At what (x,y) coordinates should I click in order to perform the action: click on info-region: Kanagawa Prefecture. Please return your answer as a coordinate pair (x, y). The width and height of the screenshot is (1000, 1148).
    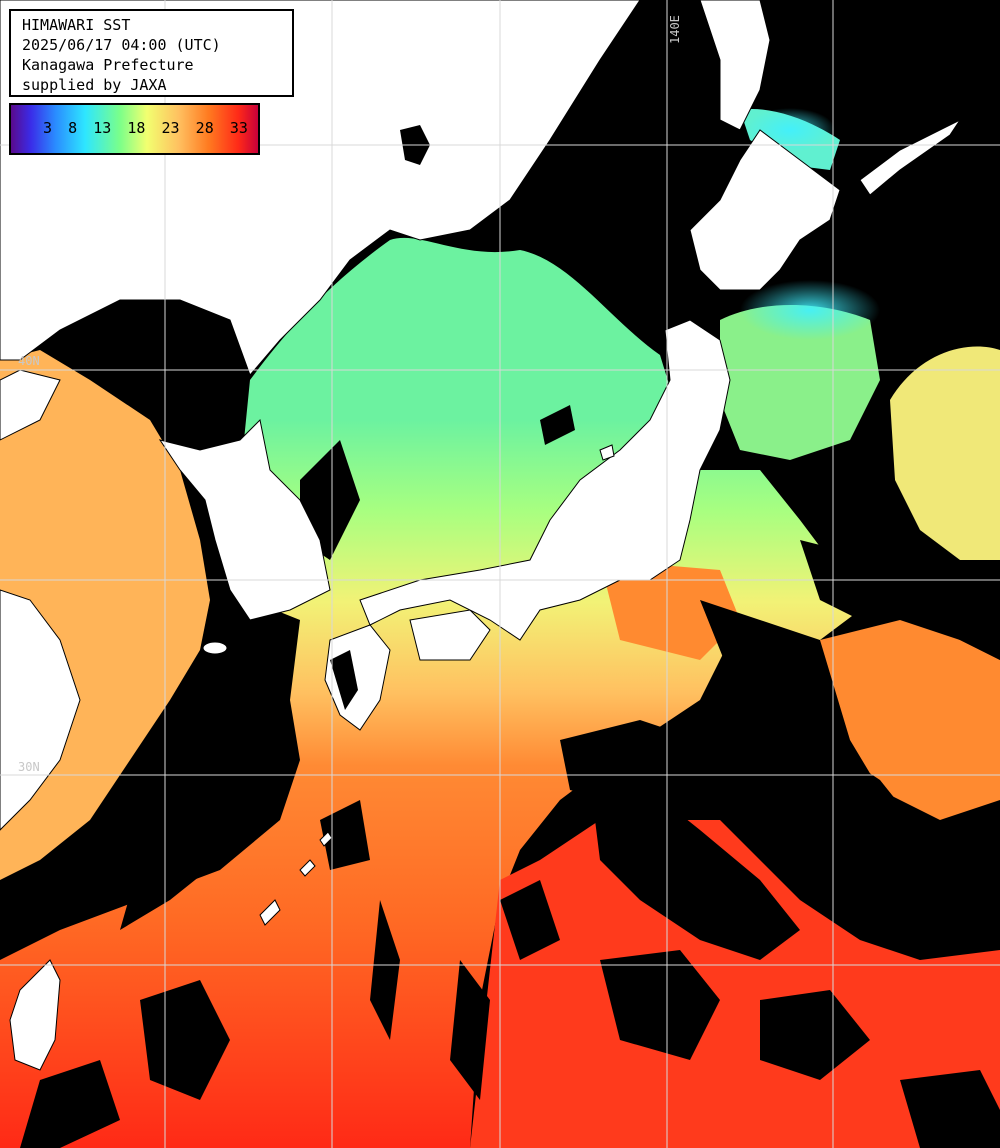
    Looking at the image, I should click on (108, 65).